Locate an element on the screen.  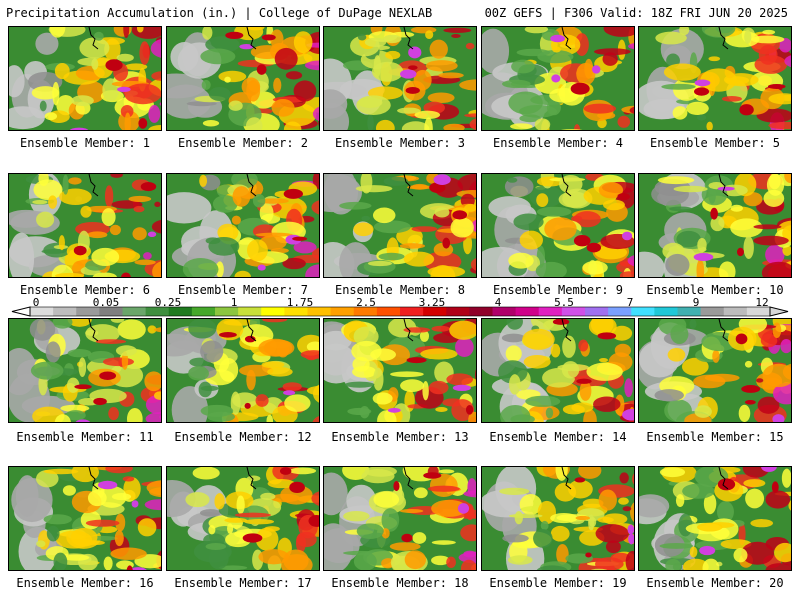
ensemble-member-label: Ensemble Member: 5 is located at coordinates (715, 143).